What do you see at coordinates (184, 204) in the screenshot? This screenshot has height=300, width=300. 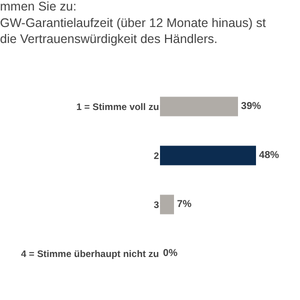 I see `data-label: 7%` at bounding box center [184, 204].